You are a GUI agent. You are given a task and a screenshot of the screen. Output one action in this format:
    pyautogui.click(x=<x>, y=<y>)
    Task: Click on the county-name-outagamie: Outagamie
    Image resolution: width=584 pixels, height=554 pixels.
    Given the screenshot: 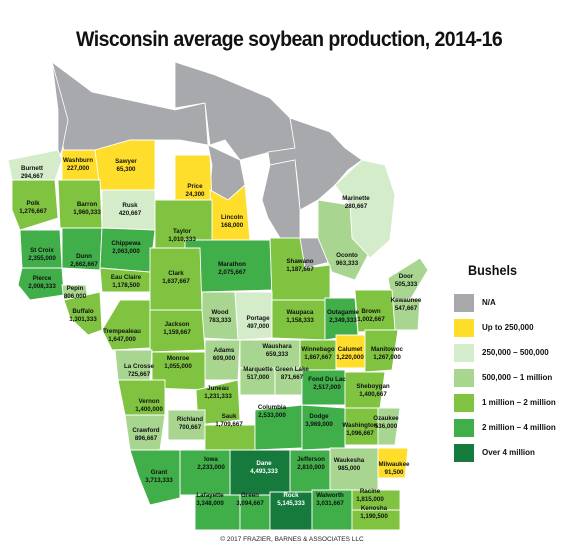 What is the action you would take?
    pyautogui.click(x=343, y=312)
    